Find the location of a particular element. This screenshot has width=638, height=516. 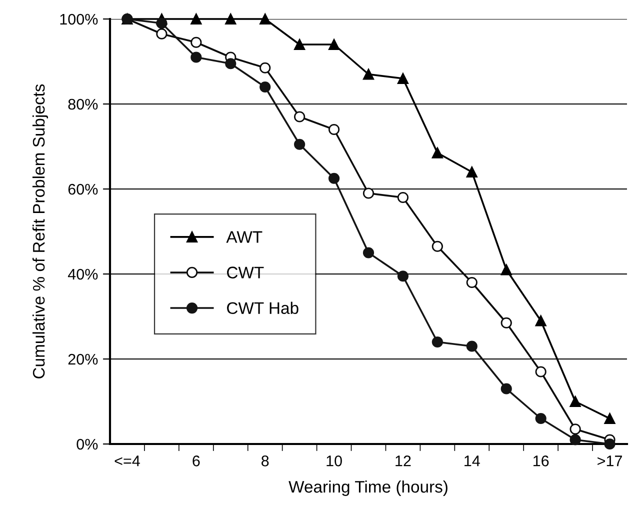

x-tick-label: 12 is located at coordinates (403, 461).